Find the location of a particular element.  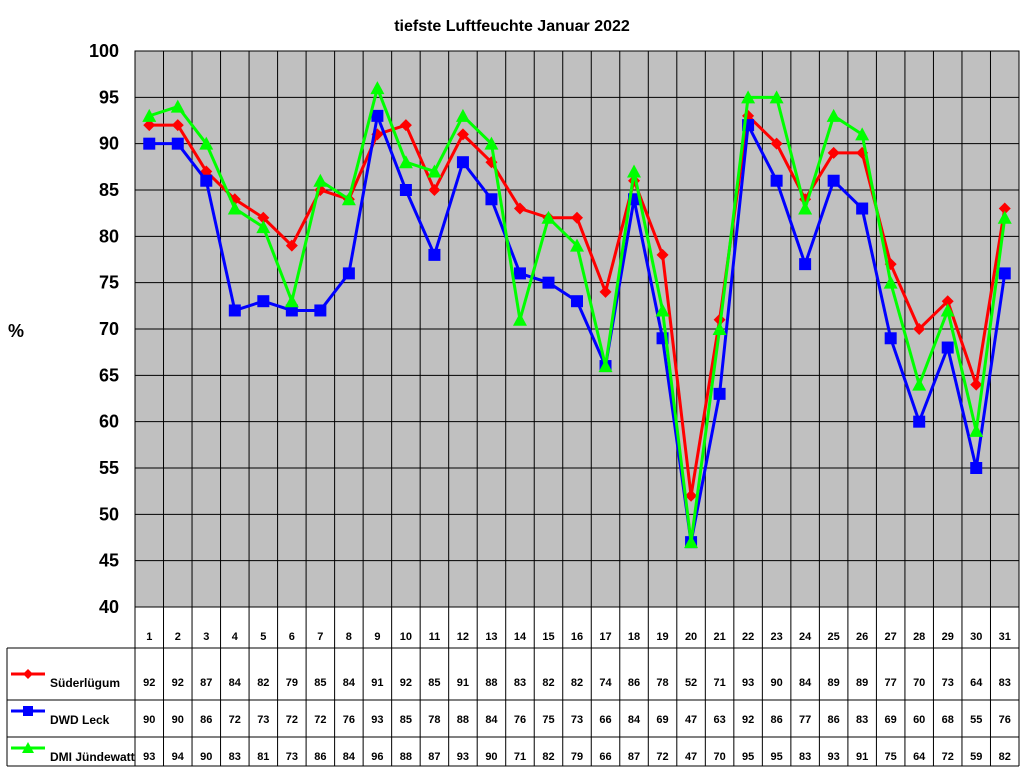

x-tick-label: 13 is located at coordinates (491, 637).